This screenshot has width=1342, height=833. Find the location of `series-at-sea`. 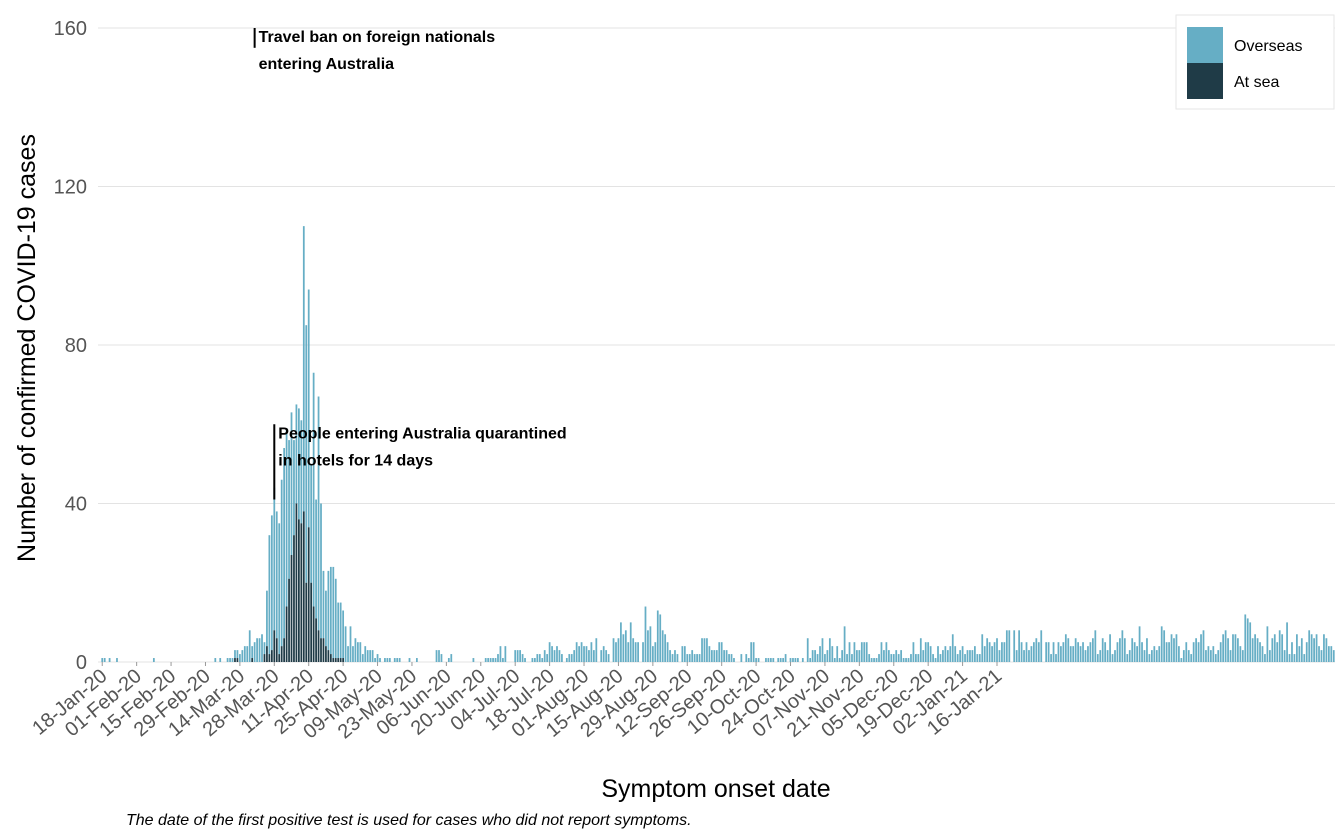

series-at-sea is located at coordinates (289, 582).